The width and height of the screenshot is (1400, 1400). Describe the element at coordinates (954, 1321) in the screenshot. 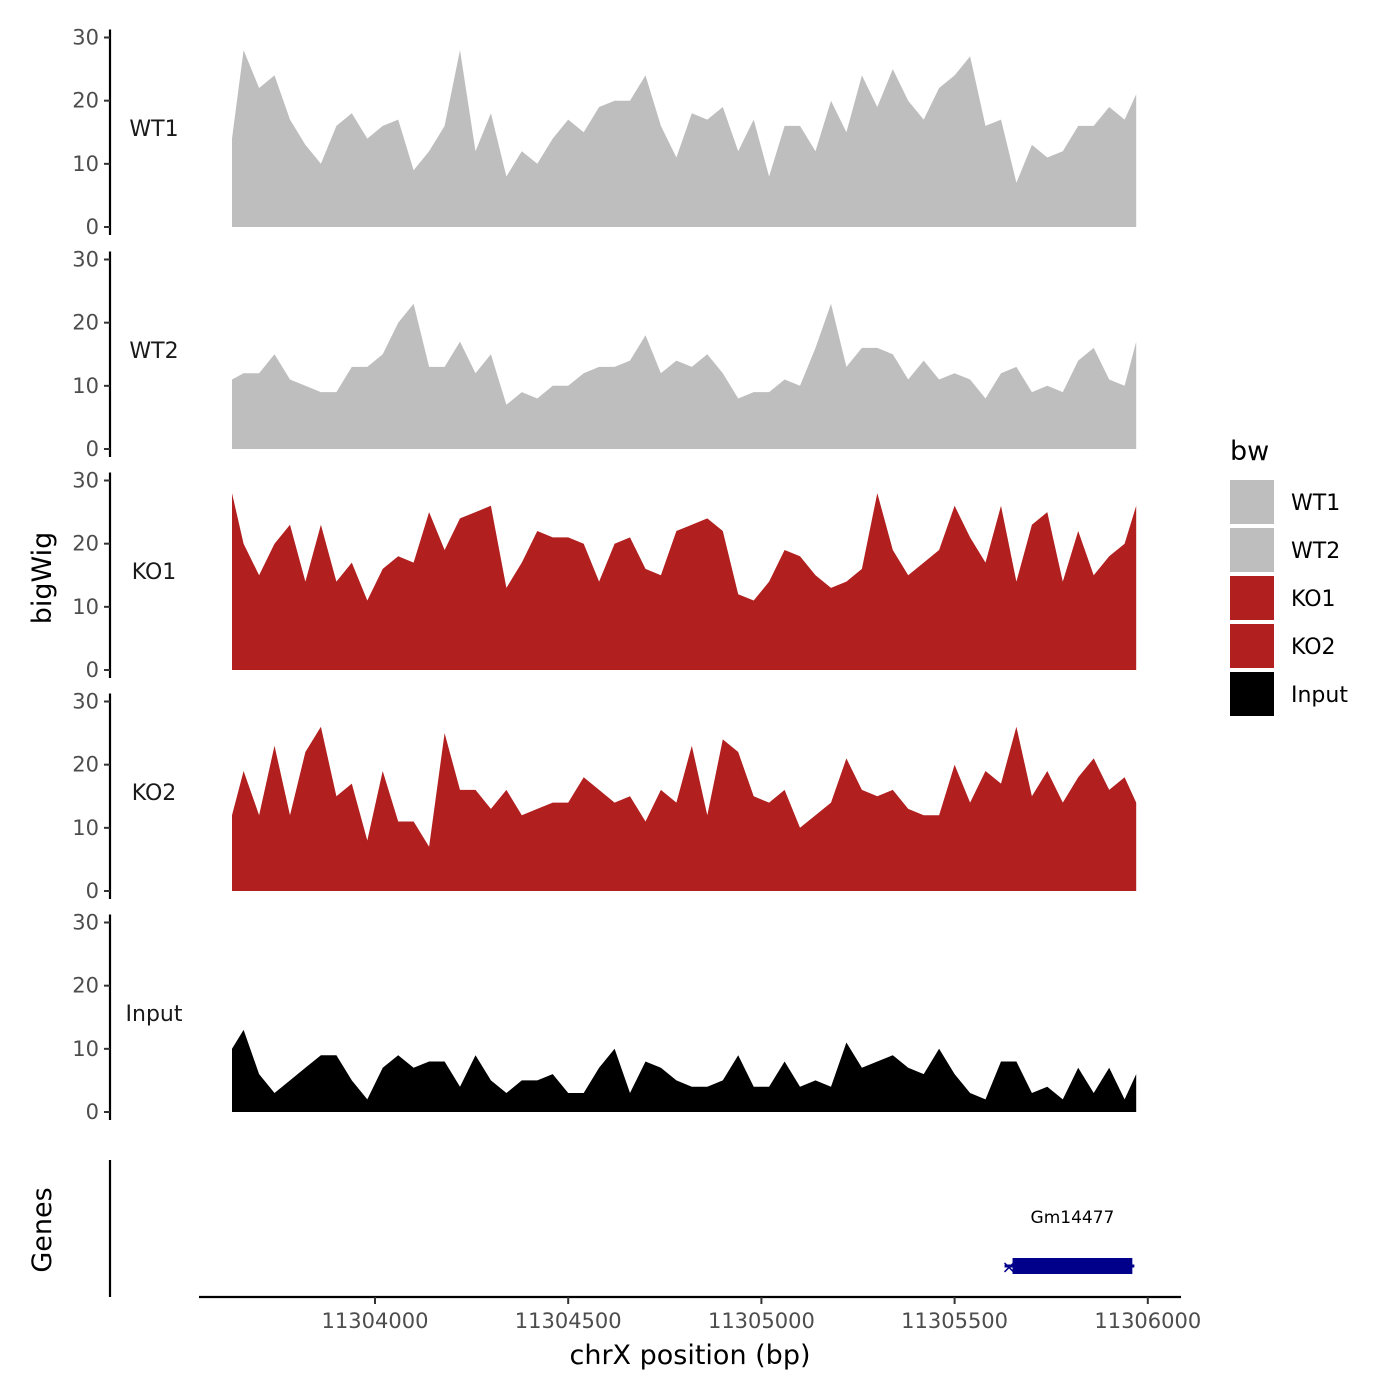

I see `x-tick-label: 11305500` at that location.